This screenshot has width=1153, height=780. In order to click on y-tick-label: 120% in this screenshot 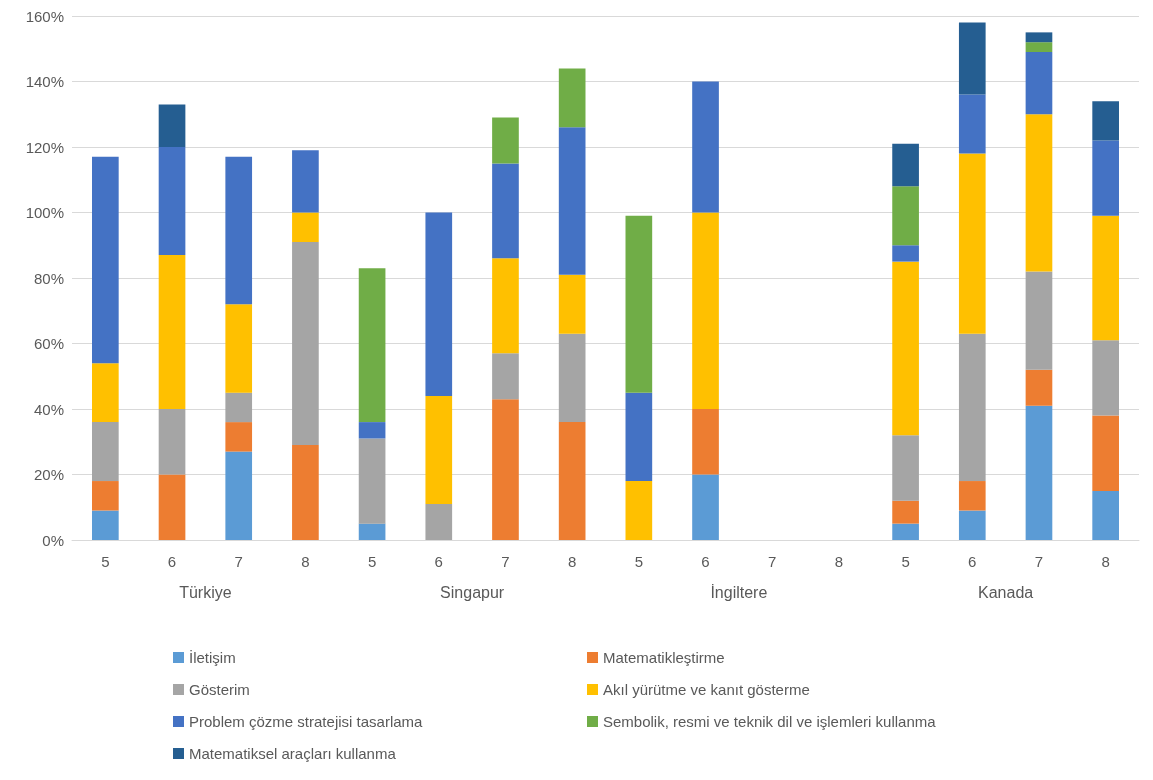, I will do `click(44, 147)`.